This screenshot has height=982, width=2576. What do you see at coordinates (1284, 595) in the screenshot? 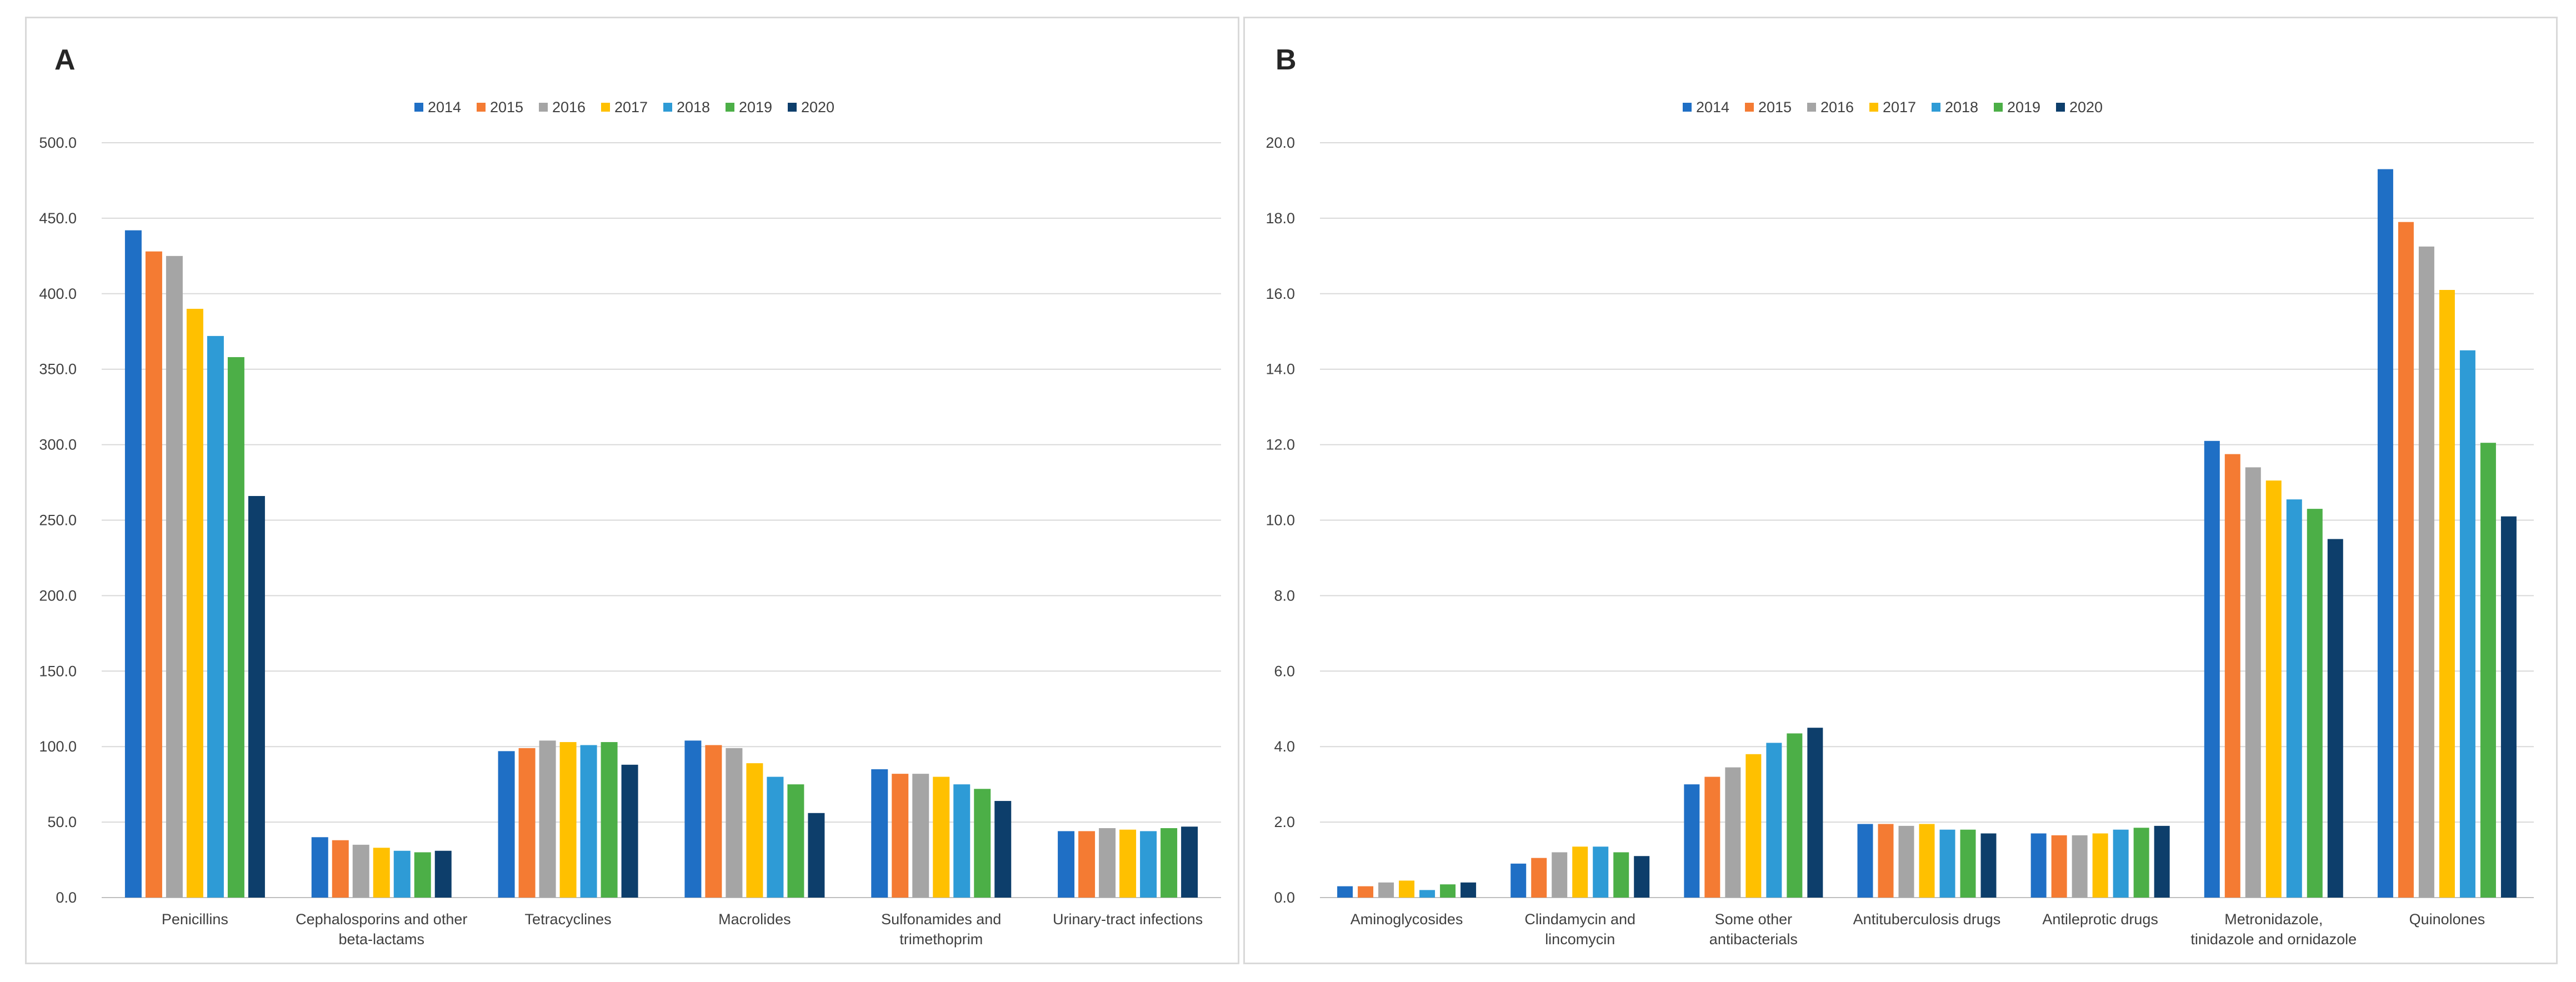
I see `y-tick-label: 8.0` at bounding box center [1284, 595].